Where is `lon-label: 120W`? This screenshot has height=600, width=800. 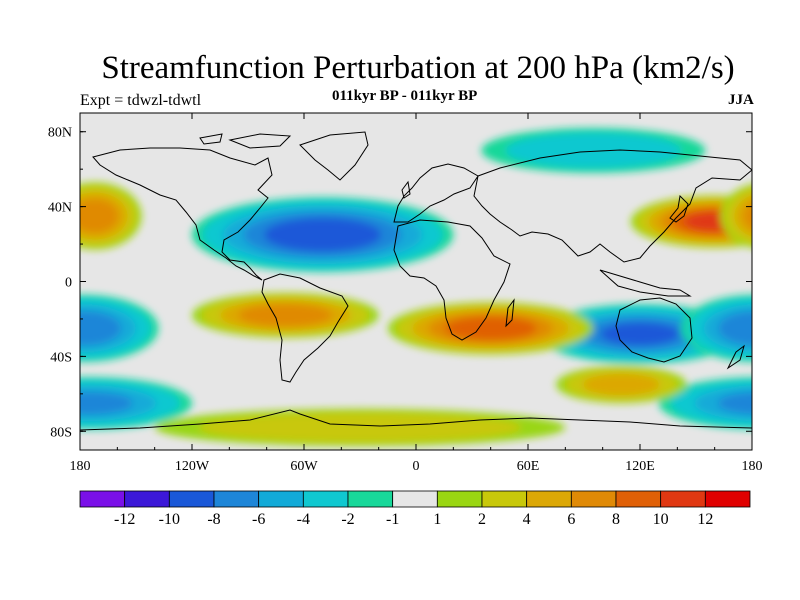
lon-label: 120W is located at coordinates (192, 466).